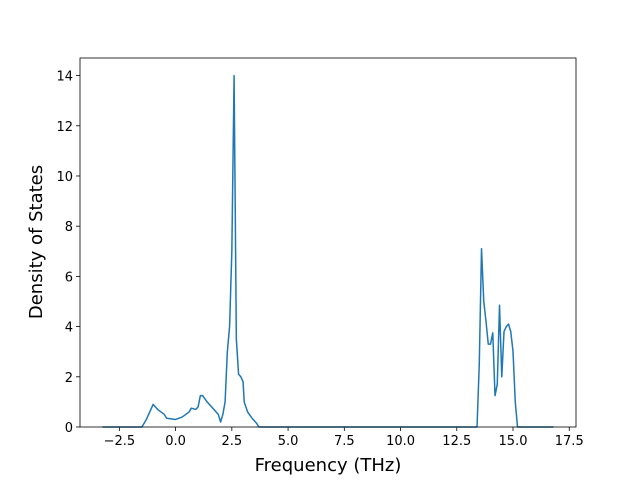 The height and width of the screenshot is (480, 640). I want to click on x-tick-label: 7.5, so click(344, 441).